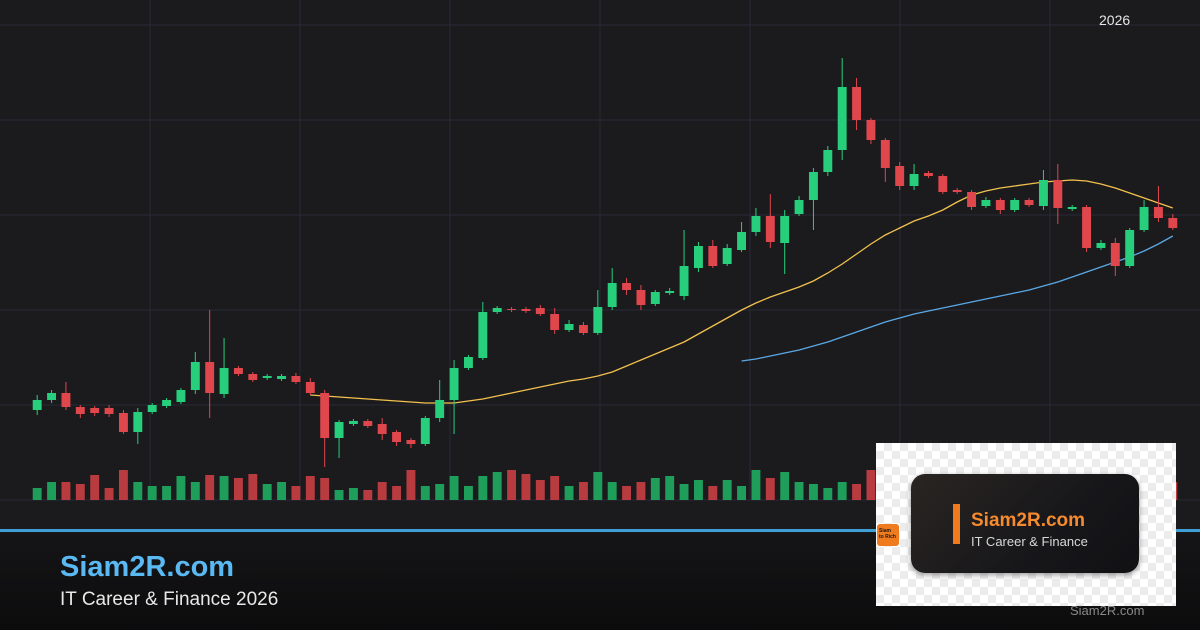  Describe the element at coordinates (885, 531) in the screenshot. I see `badge-line: Siam` at that location.